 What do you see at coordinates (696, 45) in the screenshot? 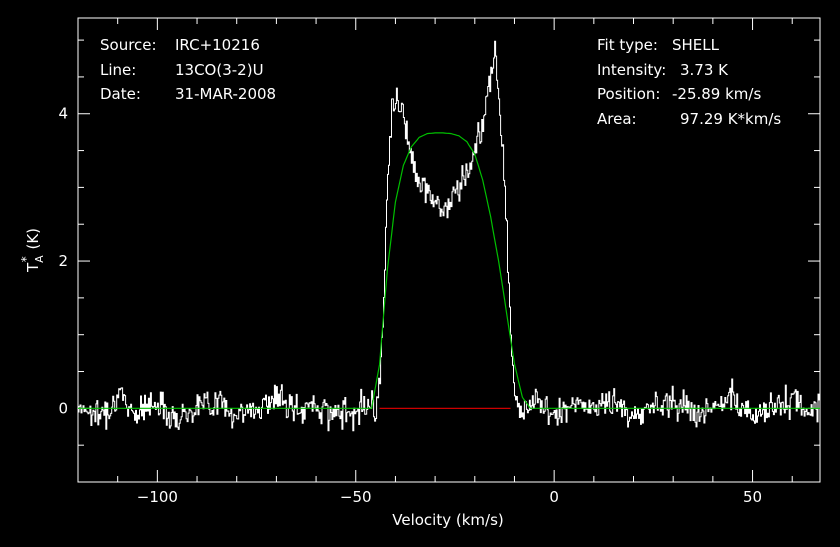
I see `info-fit-type-value: SHELL` at bounding box center [696, 45].